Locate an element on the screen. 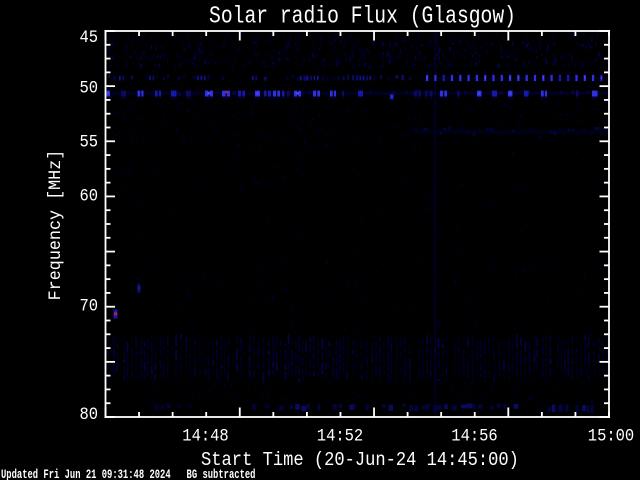 This screenshot has height=480, width=640. svg-text: 14:52 is located at coordinates (340, 436).